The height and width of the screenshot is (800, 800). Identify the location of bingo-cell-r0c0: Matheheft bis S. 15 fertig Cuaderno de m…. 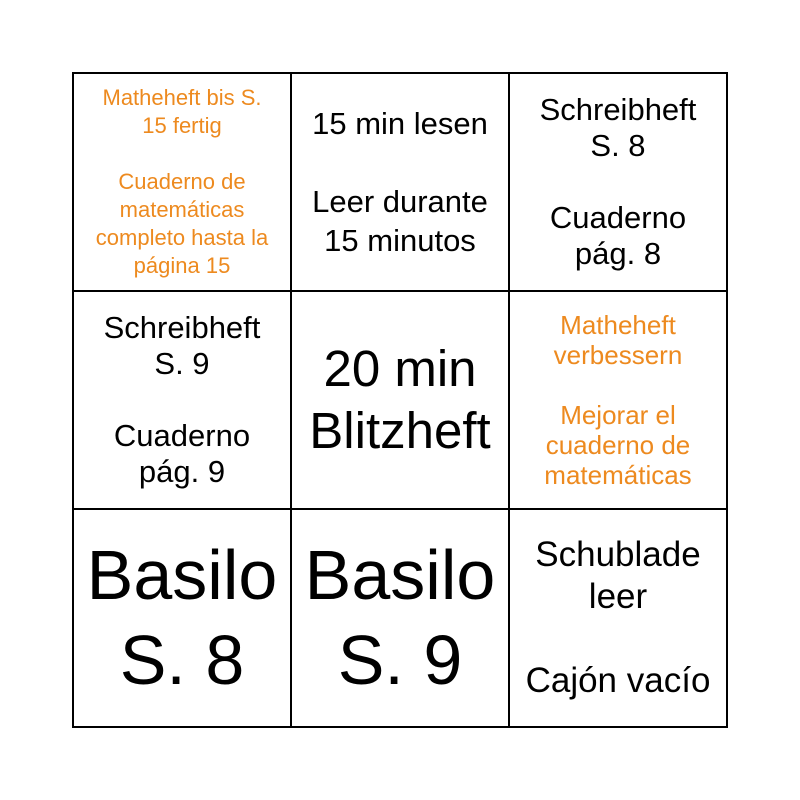
(182, 182).